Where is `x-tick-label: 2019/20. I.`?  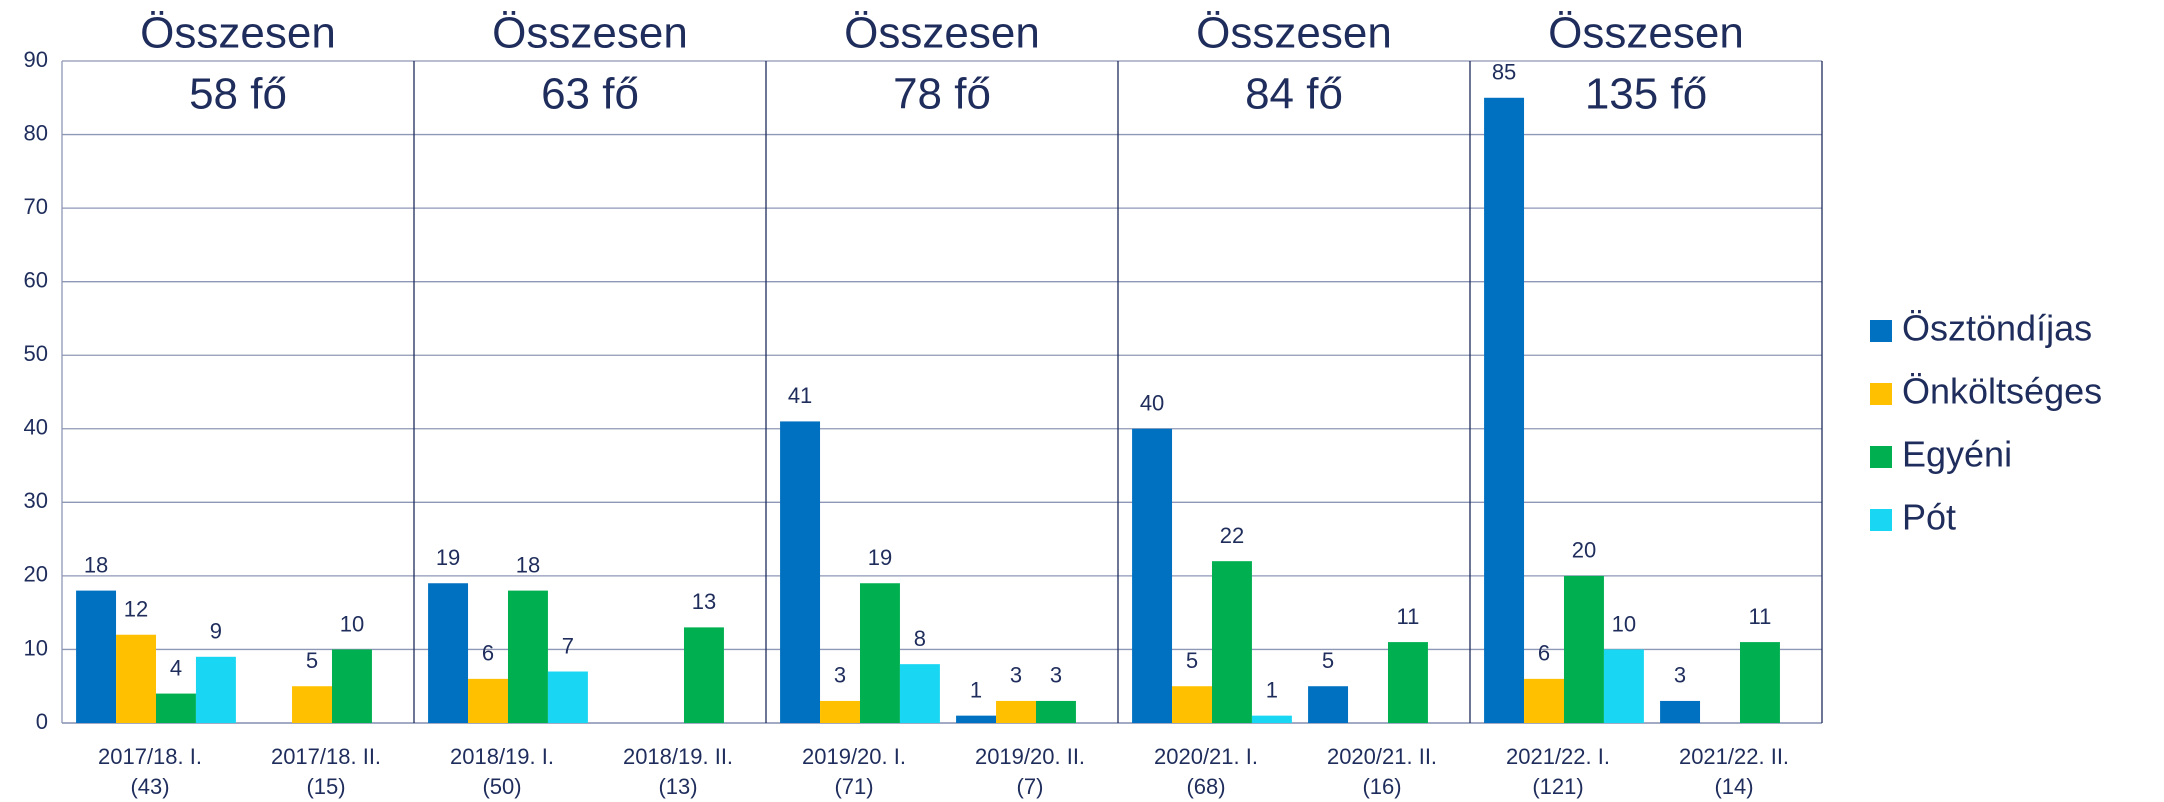 x-tick-label: 2019/20. I. is located at coordinates (854, 756).